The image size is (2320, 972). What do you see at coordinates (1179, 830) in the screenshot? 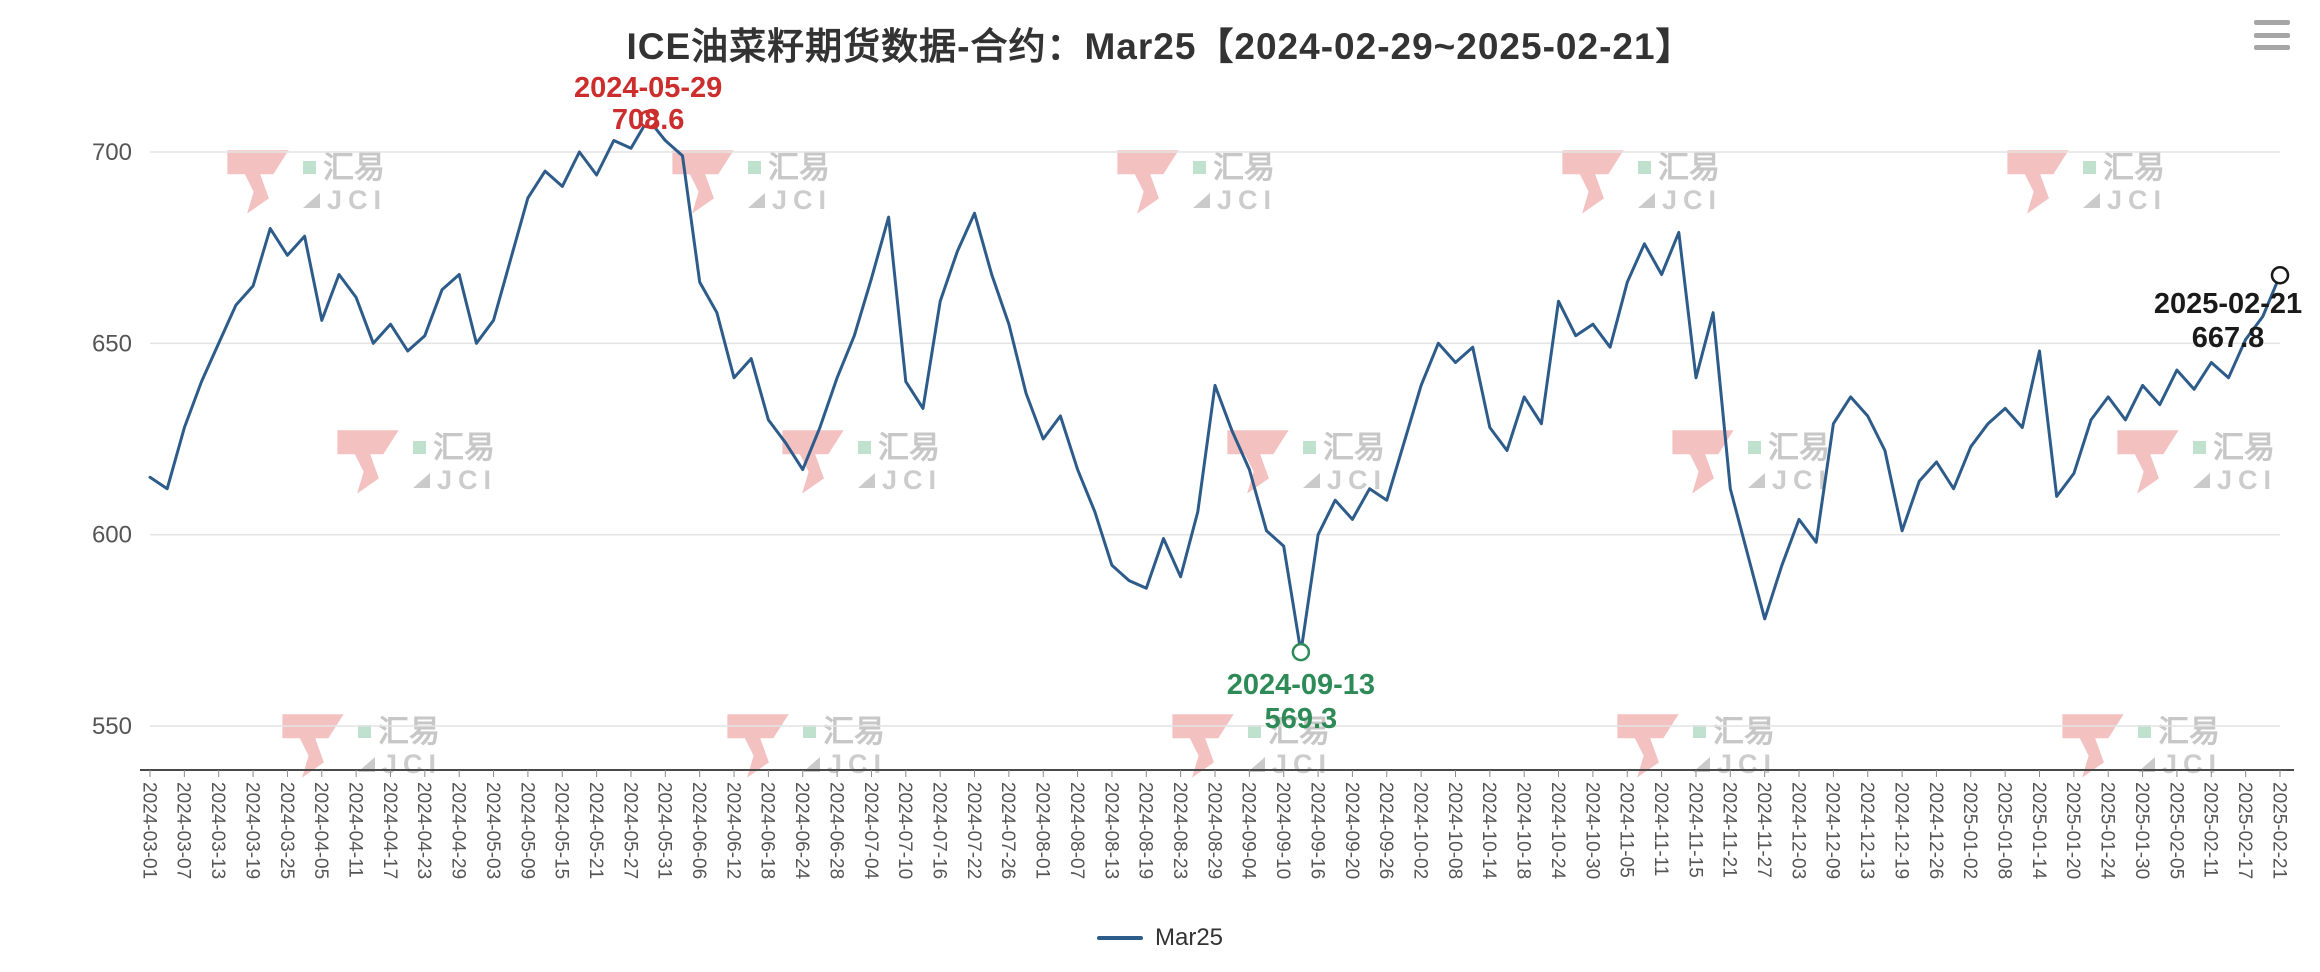
I see `x-axis-label: 2024-08-23` at bounding box center [1179, 830].